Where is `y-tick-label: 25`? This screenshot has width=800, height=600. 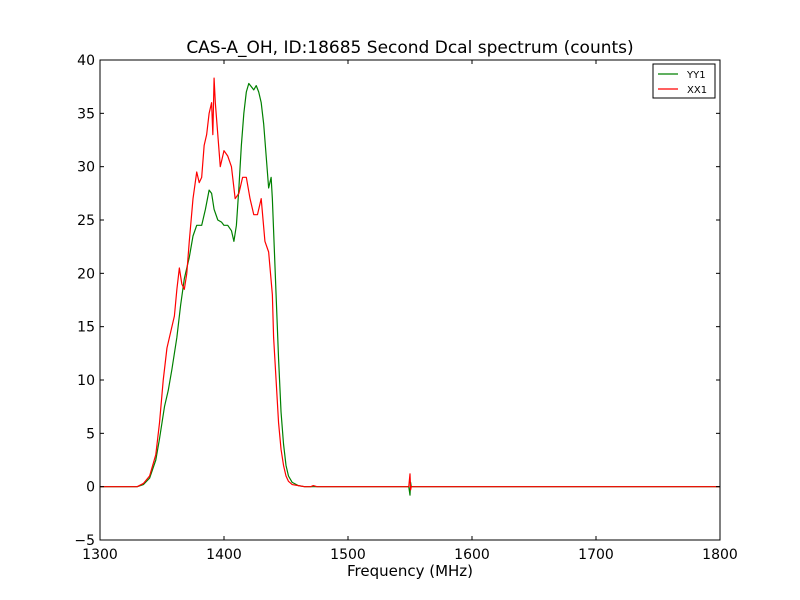 y-tick-label: 25 is located at coordinates (86, 221).